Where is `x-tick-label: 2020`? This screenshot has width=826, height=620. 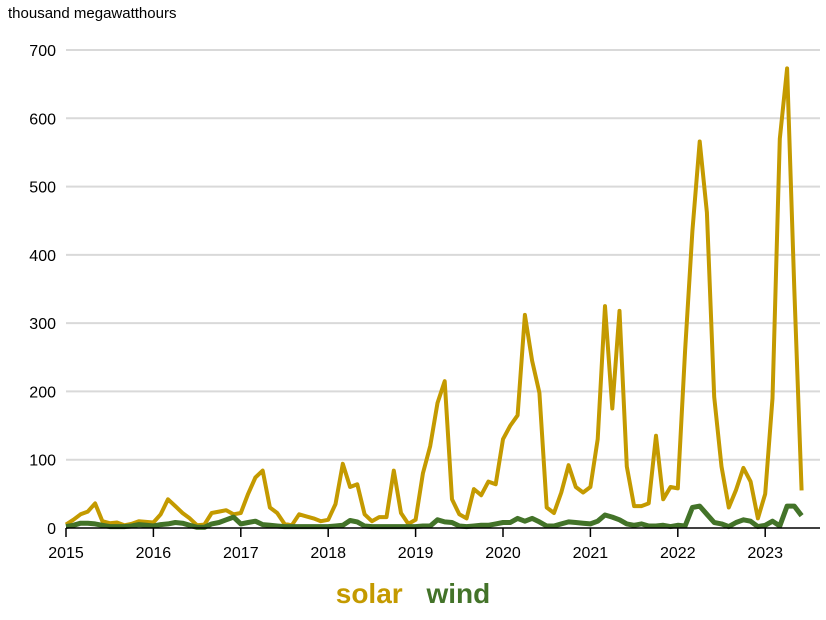 x-tick-label: 2020 is located at coordinates (503, 553).